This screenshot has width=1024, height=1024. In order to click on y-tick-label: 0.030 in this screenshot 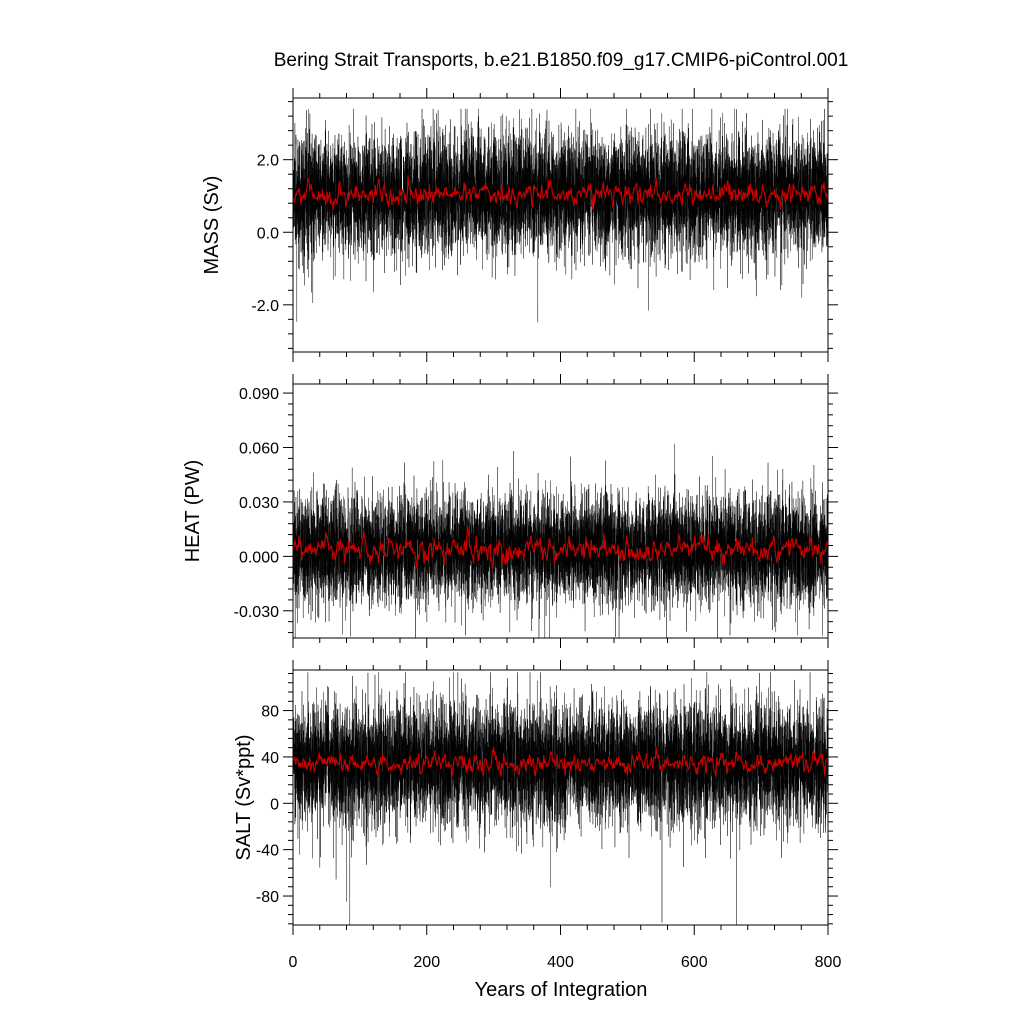, I will do `click(259, 503)`.